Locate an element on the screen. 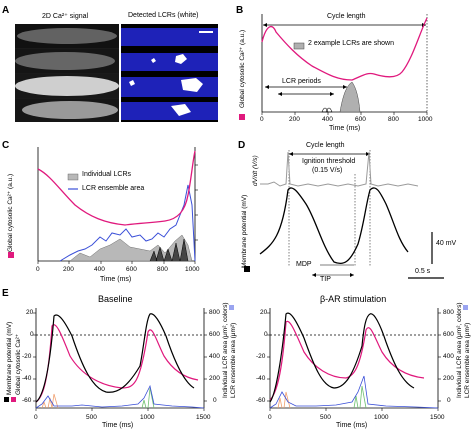 The width and height of the screenshot is (474, 432). panel-c-chart is located at coordinates (117, 205).